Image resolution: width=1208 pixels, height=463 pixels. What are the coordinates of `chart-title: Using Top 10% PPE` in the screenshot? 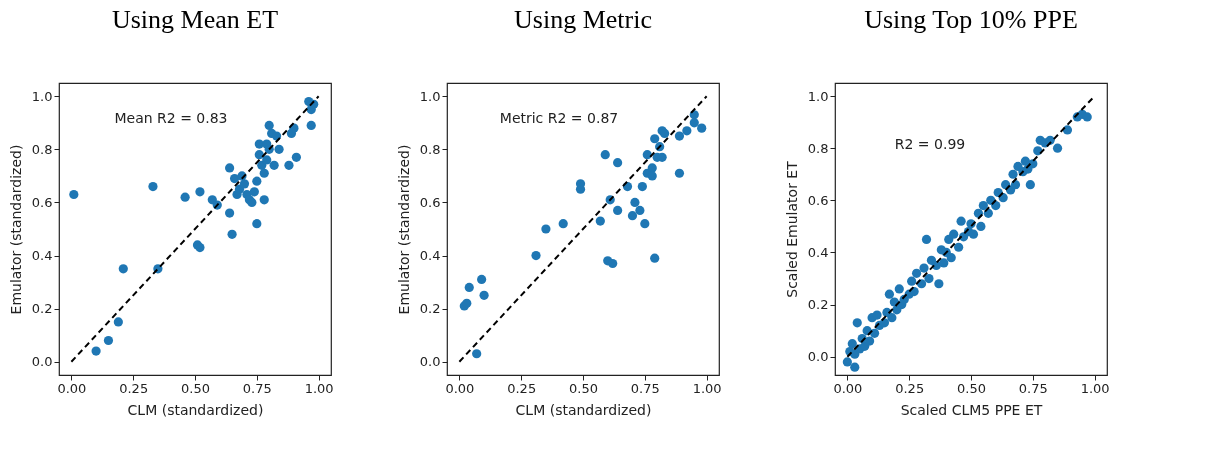 It's located at (971, 19).